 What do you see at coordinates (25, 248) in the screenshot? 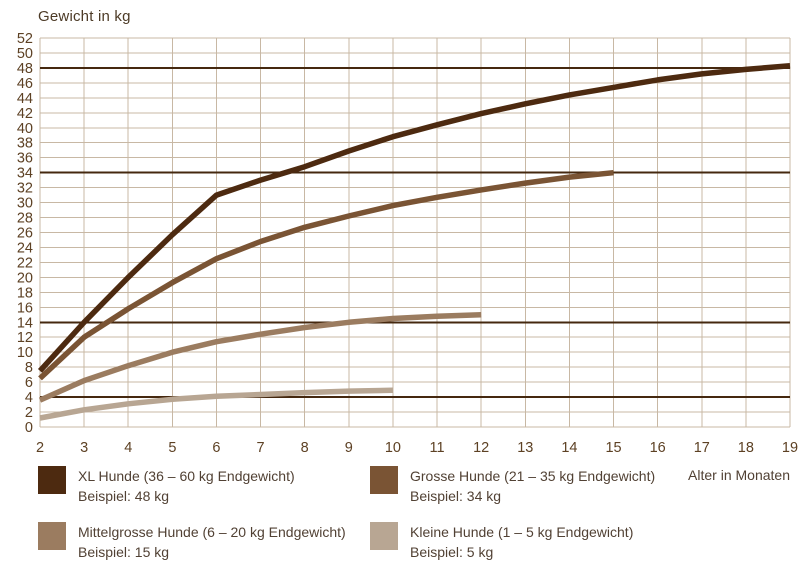
I see `svg-text: 24` at bounding box center [25, 248].